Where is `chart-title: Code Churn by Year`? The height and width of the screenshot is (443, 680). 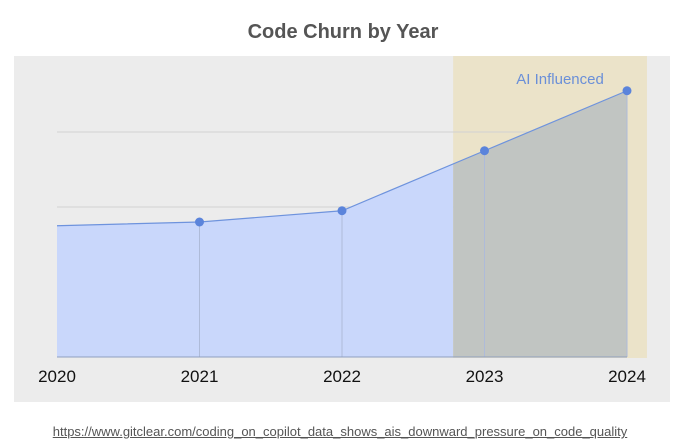 chart-title: Code Churn by Year is located at coordinates (343, 32).